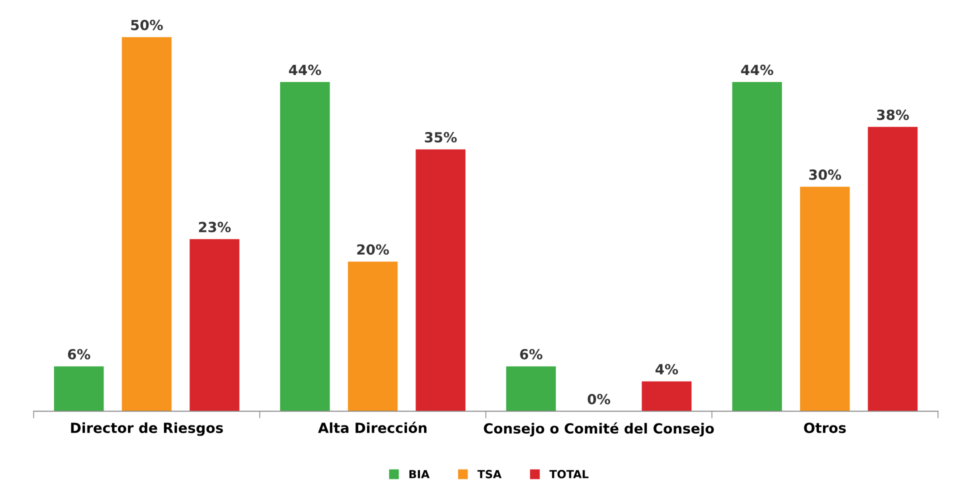  I want to click on data-label: 4%, so click(667, 369).